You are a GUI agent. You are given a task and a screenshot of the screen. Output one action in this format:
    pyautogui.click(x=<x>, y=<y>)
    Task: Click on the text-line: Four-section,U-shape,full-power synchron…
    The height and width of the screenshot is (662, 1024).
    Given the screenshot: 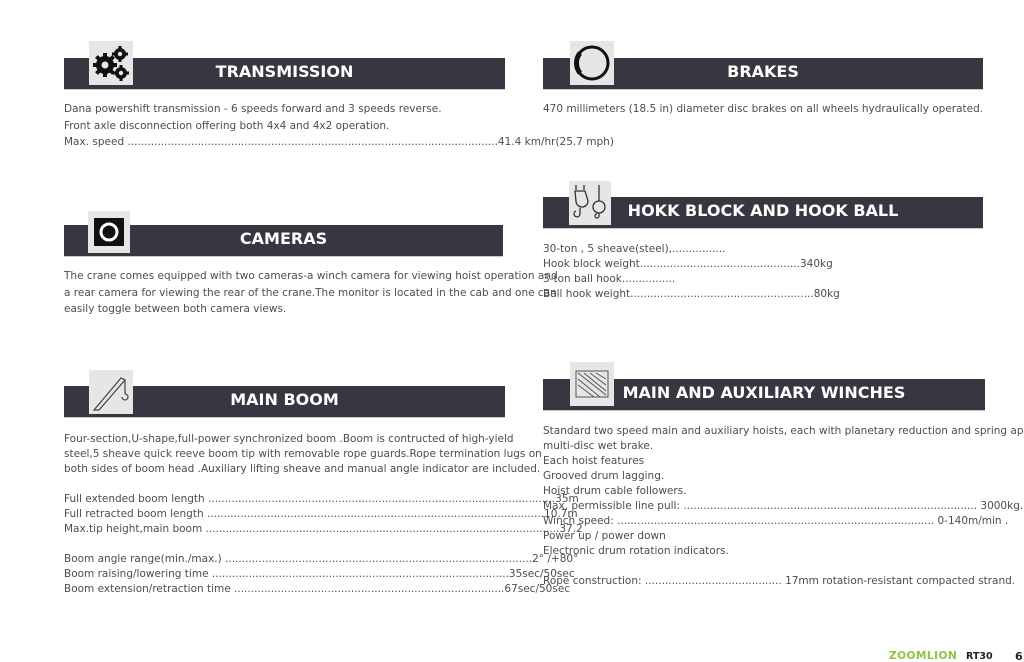 What is the action you would take?
    pyautogui.click(x=289, y=439)
    